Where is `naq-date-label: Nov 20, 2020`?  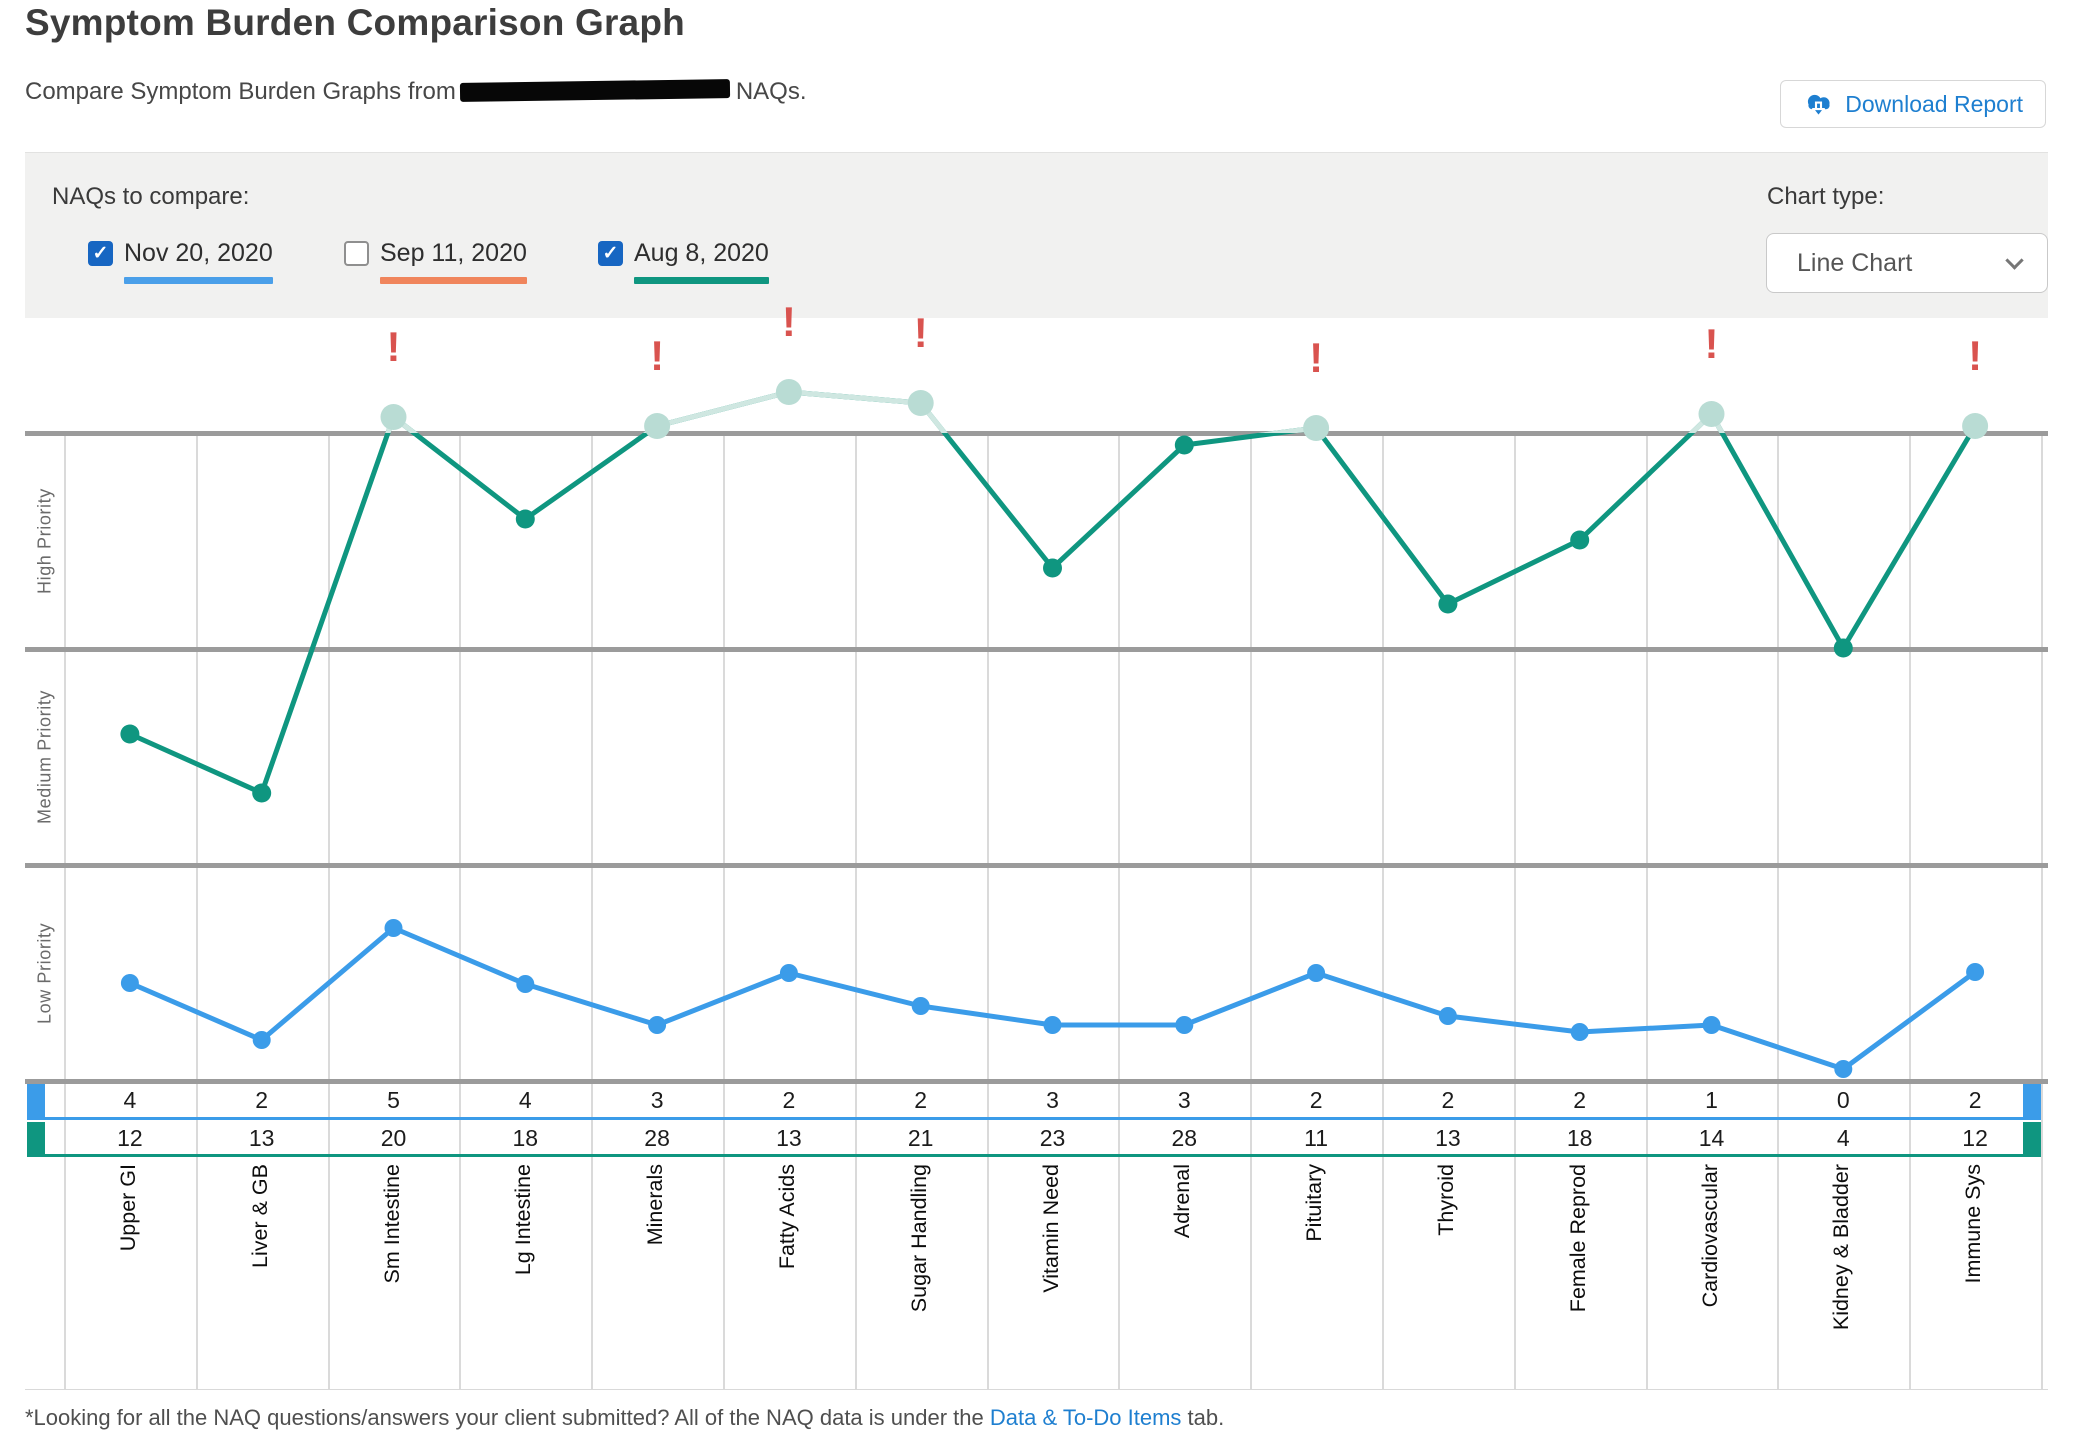 naq-date-label: Nov 20, 2020 is located at coordinates (198, 253).